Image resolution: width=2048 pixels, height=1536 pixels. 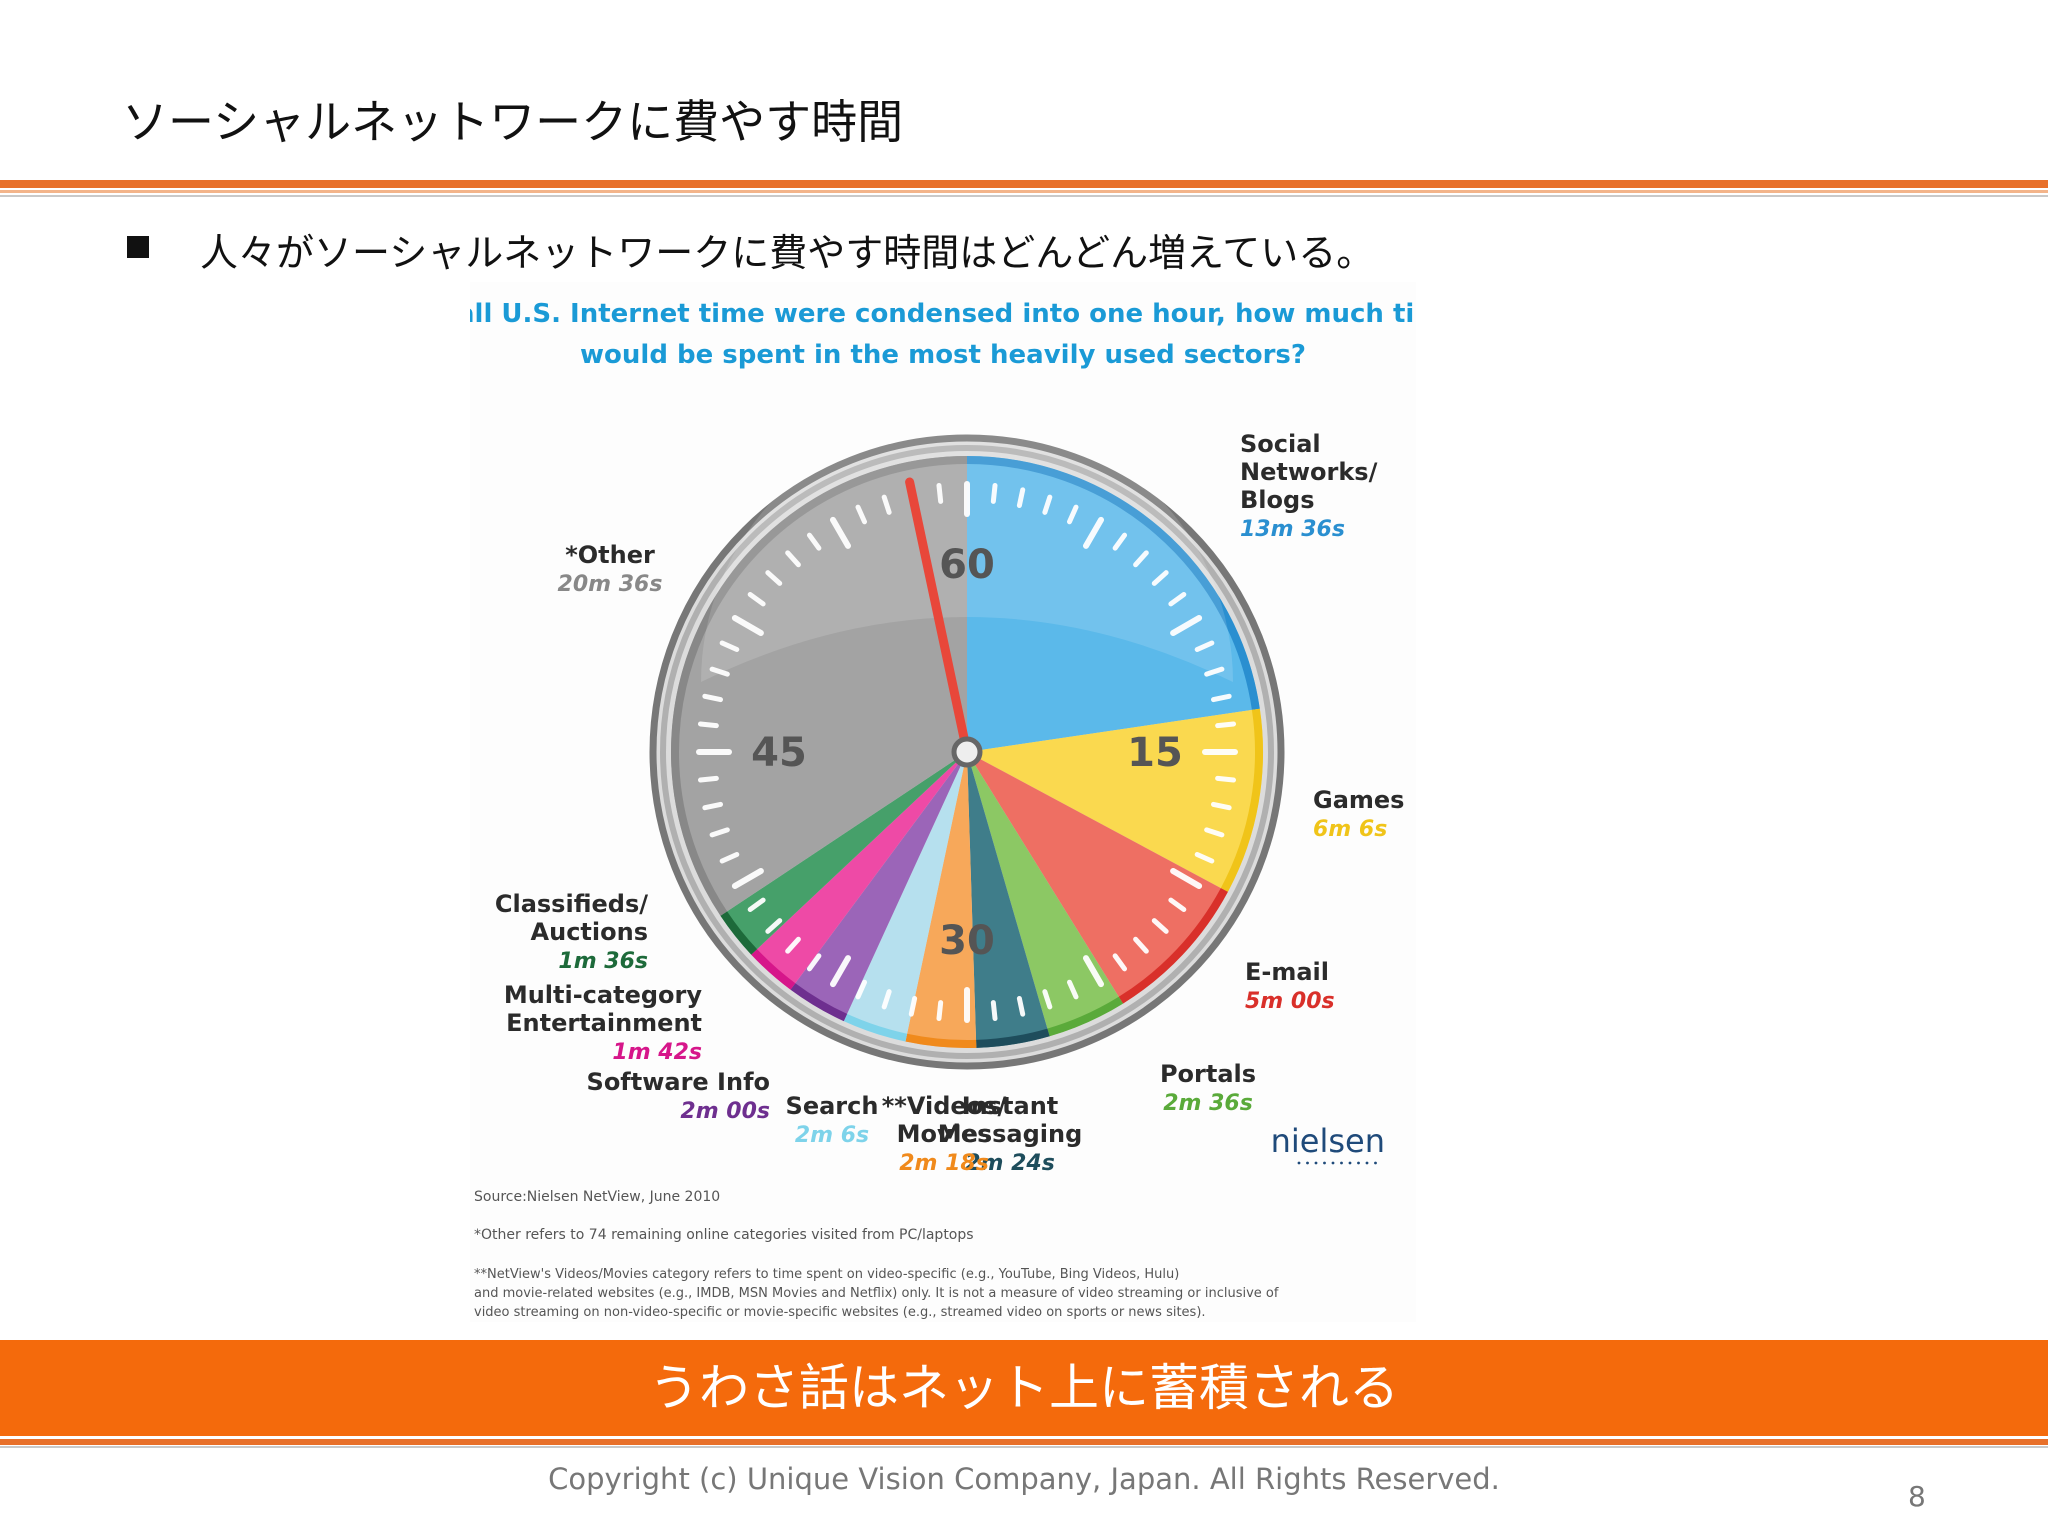 What do you see at coordinates (725, 1111) in the screenshot?
I see `slice-time-8: 2m 00s` at bounding box center [725, 1111].